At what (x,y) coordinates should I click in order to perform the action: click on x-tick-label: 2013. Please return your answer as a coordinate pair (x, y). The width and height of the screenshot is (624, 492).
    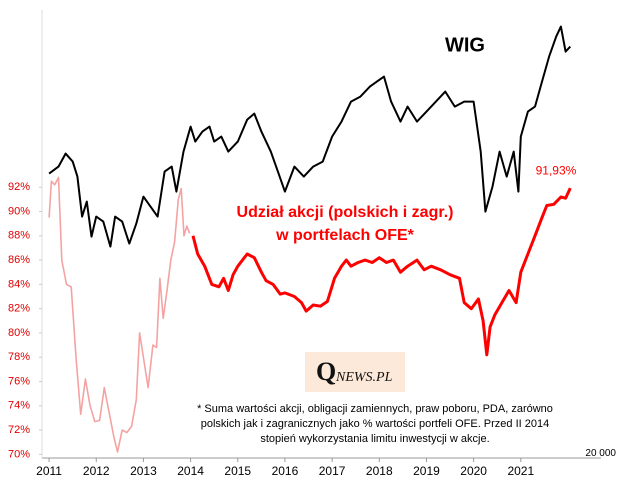
    Looking at the image, I should click on (143, 471).